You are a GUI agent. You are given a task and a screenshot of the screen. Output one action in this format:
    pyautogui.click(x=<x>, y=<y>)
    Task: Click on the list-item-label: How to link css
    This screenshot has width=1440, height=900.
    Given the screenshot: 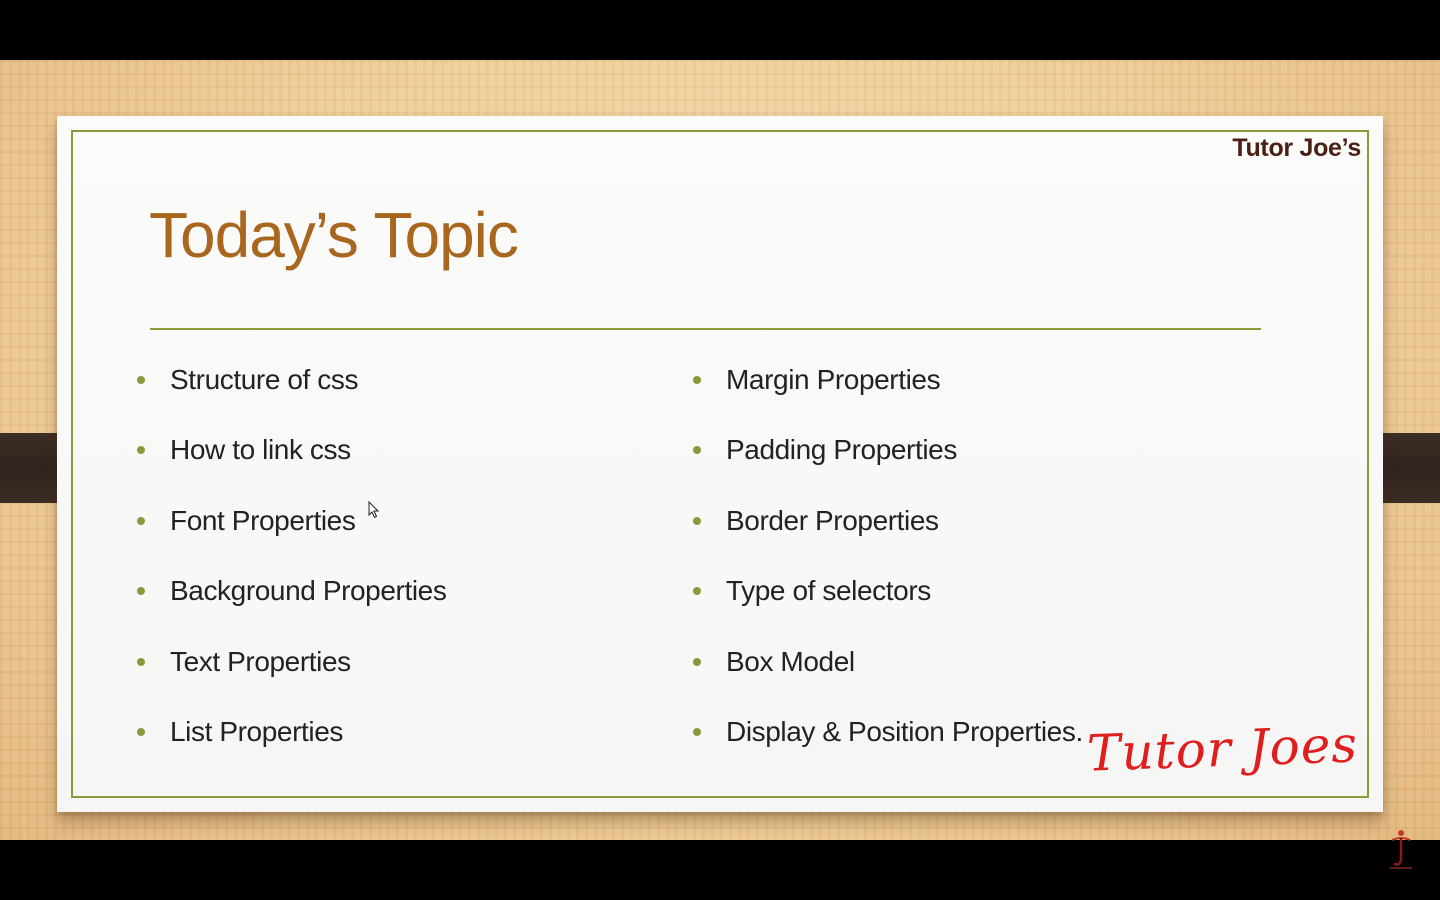 What is the action you would take?
    pyautogui.click(x=260, y=450)
    